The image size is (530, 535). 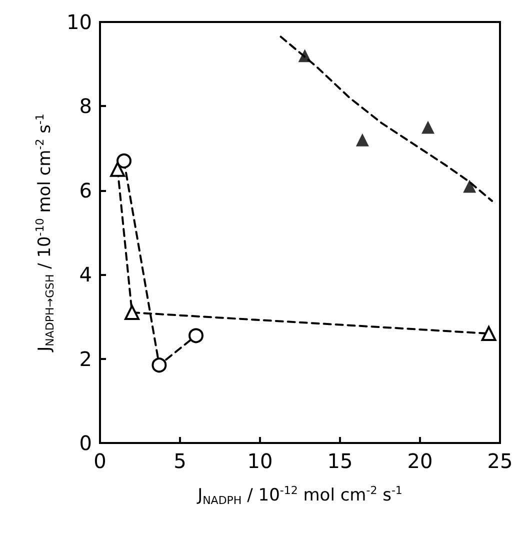 What do you see at coordinates (260, 461) in the screenshot?
I see `x-tick-label: 10` at bounding box center [260, 461].